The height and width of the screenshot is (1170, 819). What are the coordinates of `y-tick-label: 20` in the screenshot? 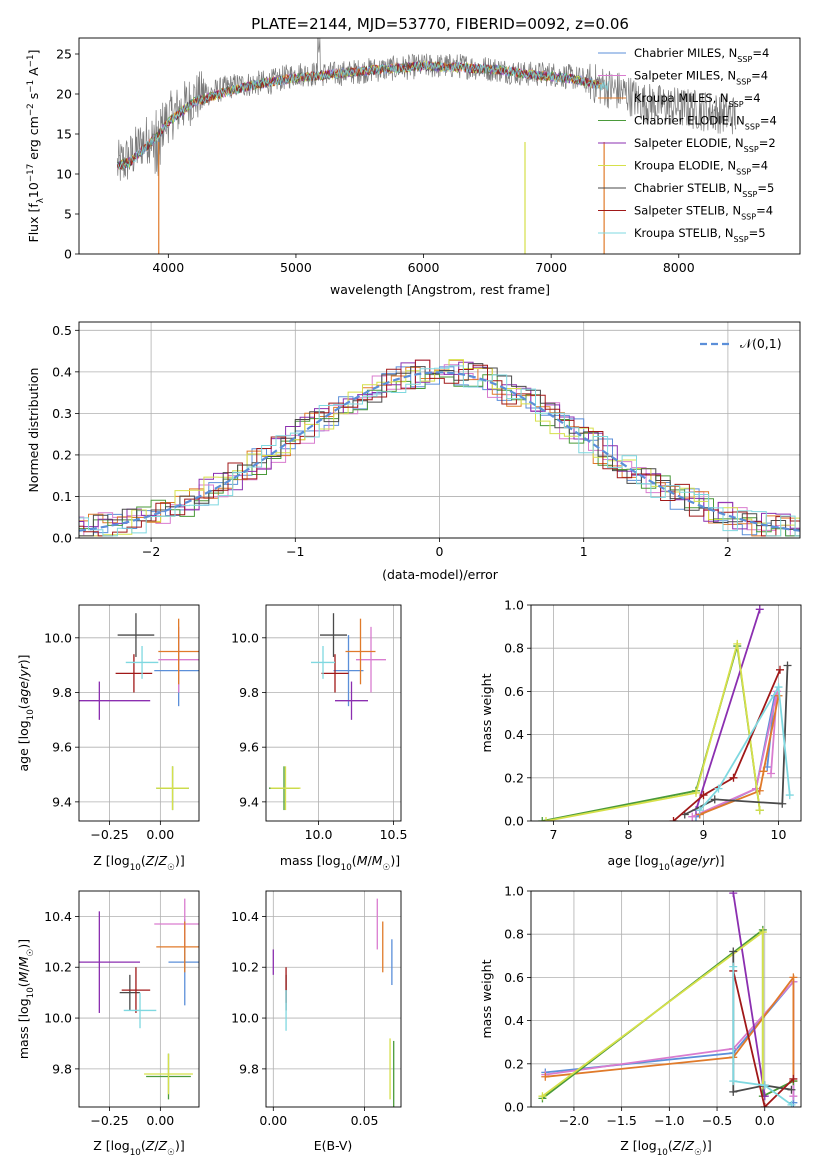 It's located at (64, 94).